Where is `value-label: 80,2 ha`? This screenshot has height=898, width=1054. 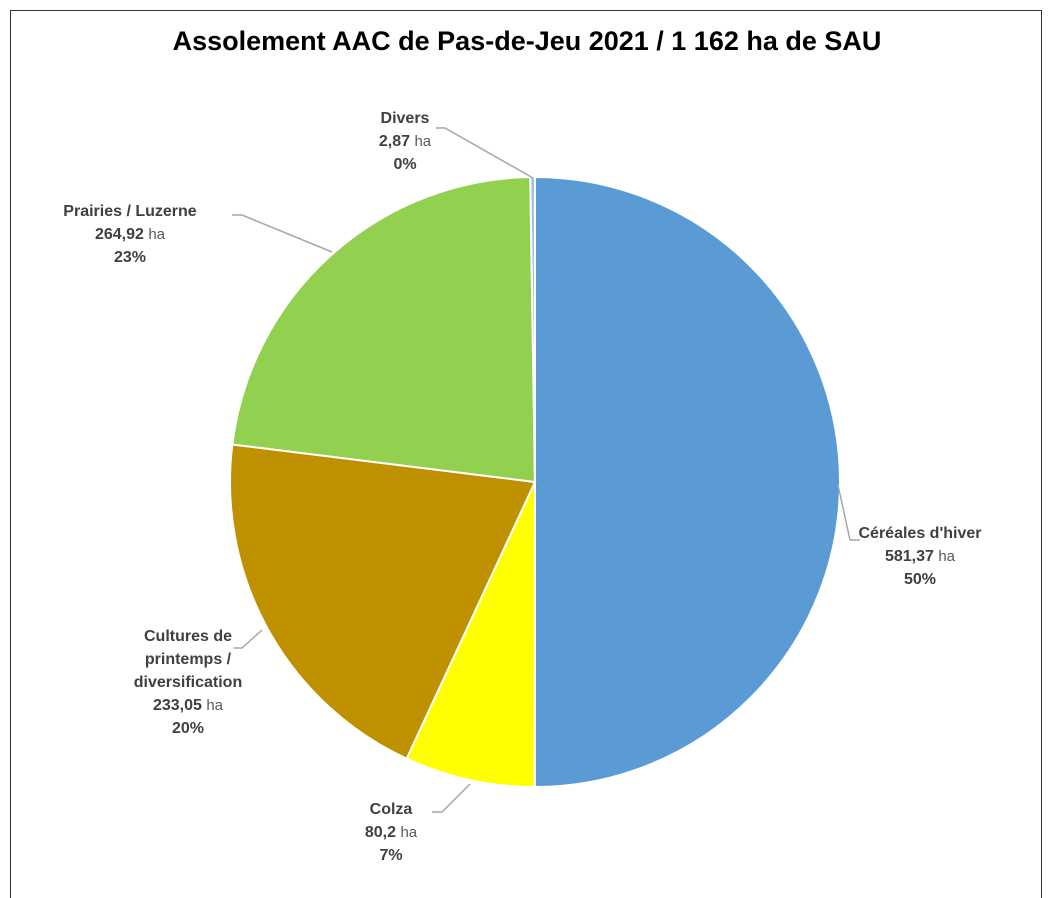
value-label: 80,2 ha is located at coordinates (391, 832).